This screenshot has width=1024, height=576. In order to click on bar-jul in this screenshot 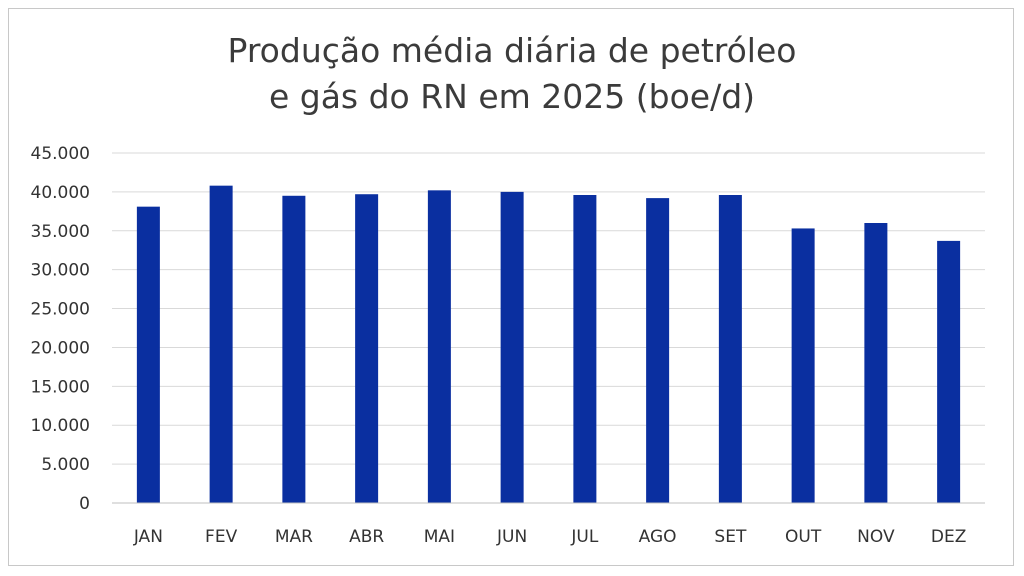, I will do `click(585, 349)`.